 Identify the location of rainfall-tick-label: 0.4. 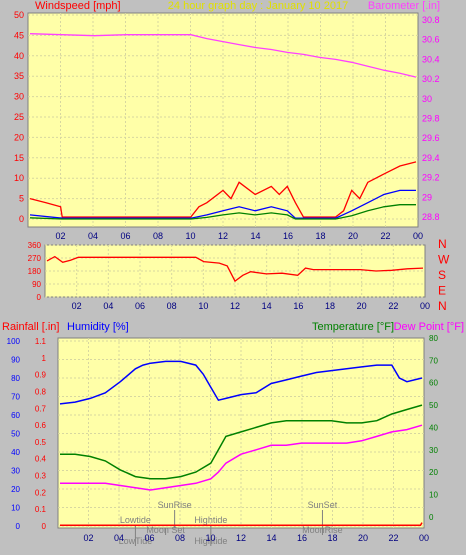
(41, 459).